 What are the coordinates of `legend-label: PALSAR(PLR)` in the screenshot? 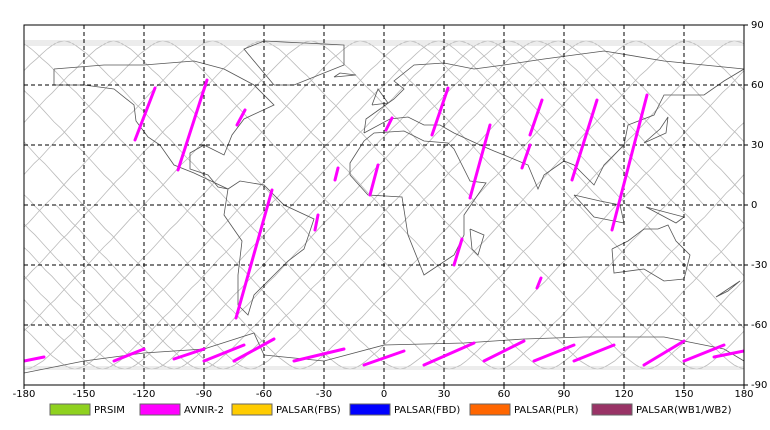 It's located at (546, 410).